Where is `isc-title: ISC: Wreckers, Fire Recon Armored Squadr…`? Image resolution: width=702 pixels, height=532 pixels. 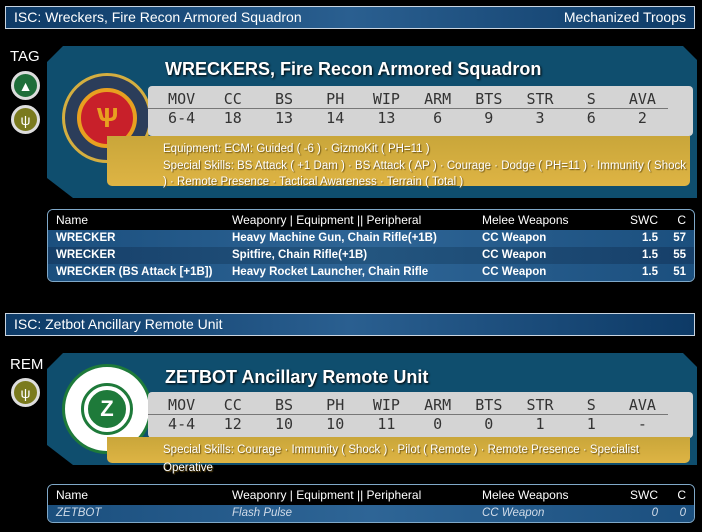
isc-title: ISC: Wreckers, Fire Recon Armored Squadr… is located at coordinates (158, 17).